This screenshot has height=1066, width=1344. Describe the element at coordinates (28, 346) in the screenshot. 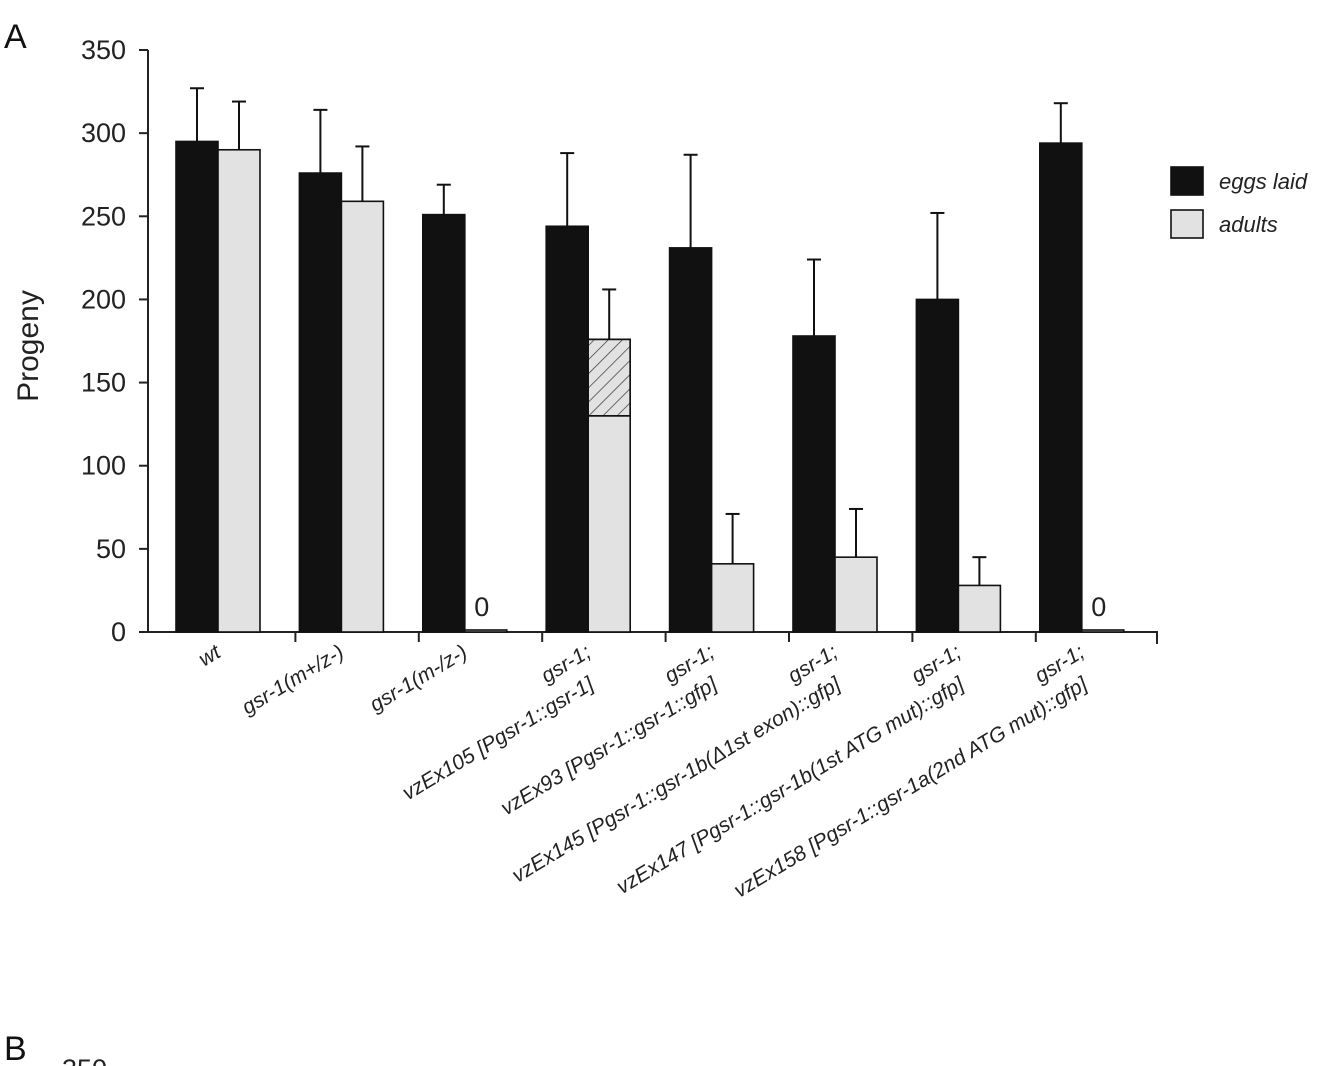

I see `y-axis-label: Progeny` at that location.